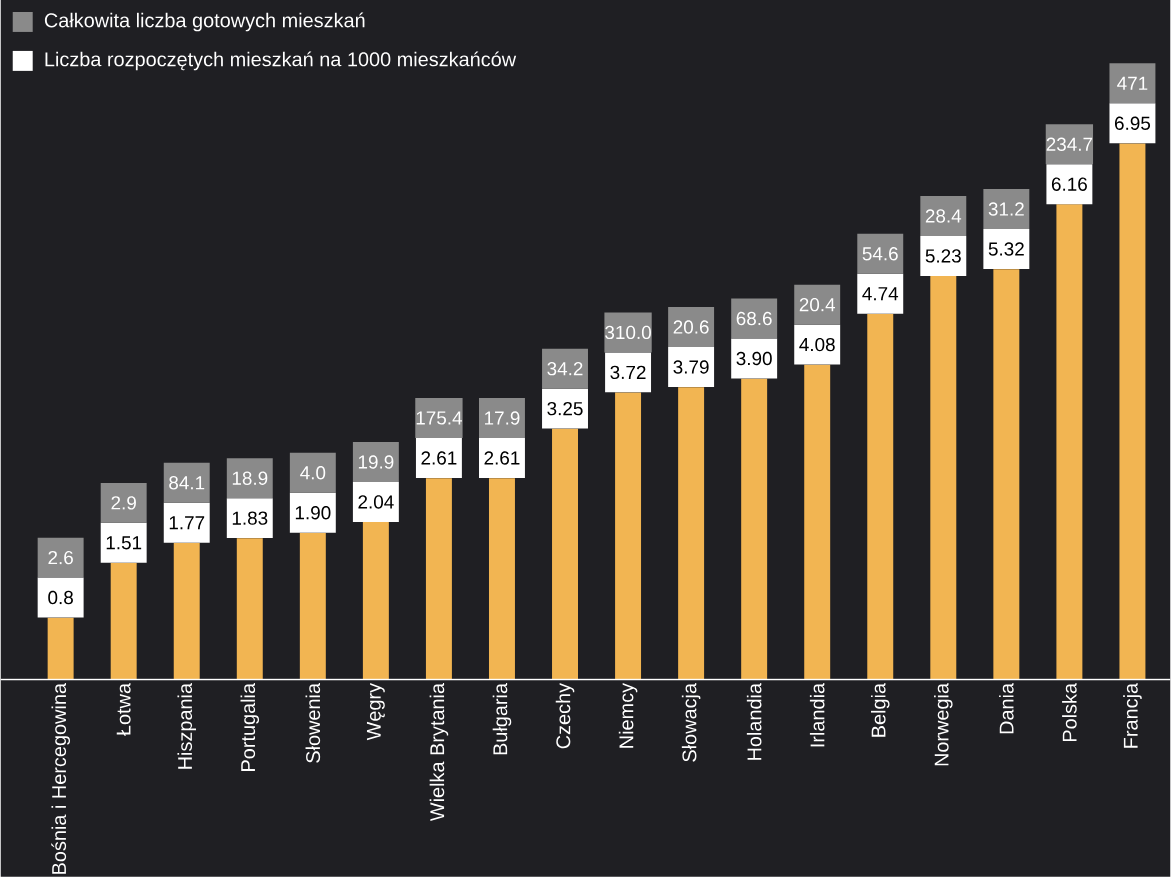  What do you see at coordinates (204, 22) in the screenshot?
I see `legend-label: Całkowita liczba gotowych mieszkań` at bounding box center [204, 22].